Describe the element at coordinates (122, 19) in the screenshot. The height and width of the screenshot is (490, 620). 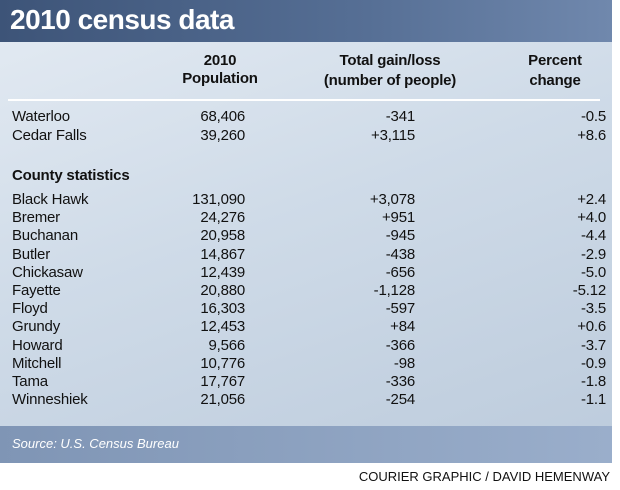
I see `title: 2010 census data` at that location.